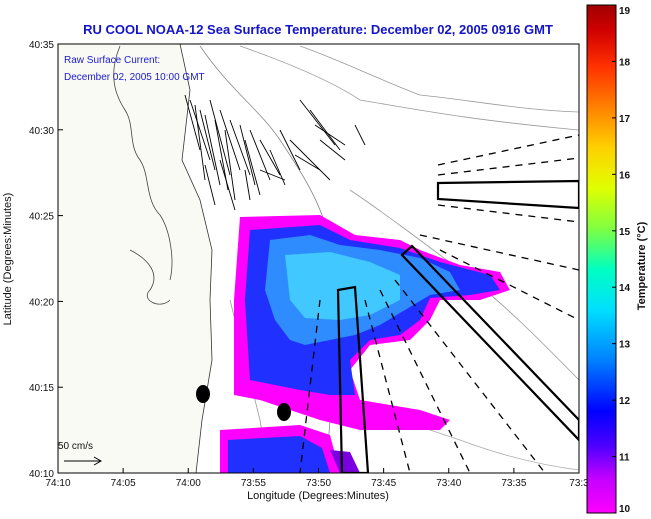 This screenshot has height=519, width=651. What do you see at coordinates (625, 11) in the screenshot?
I see `colorbar-tick-label: 19` at bounding box center [625, 11].